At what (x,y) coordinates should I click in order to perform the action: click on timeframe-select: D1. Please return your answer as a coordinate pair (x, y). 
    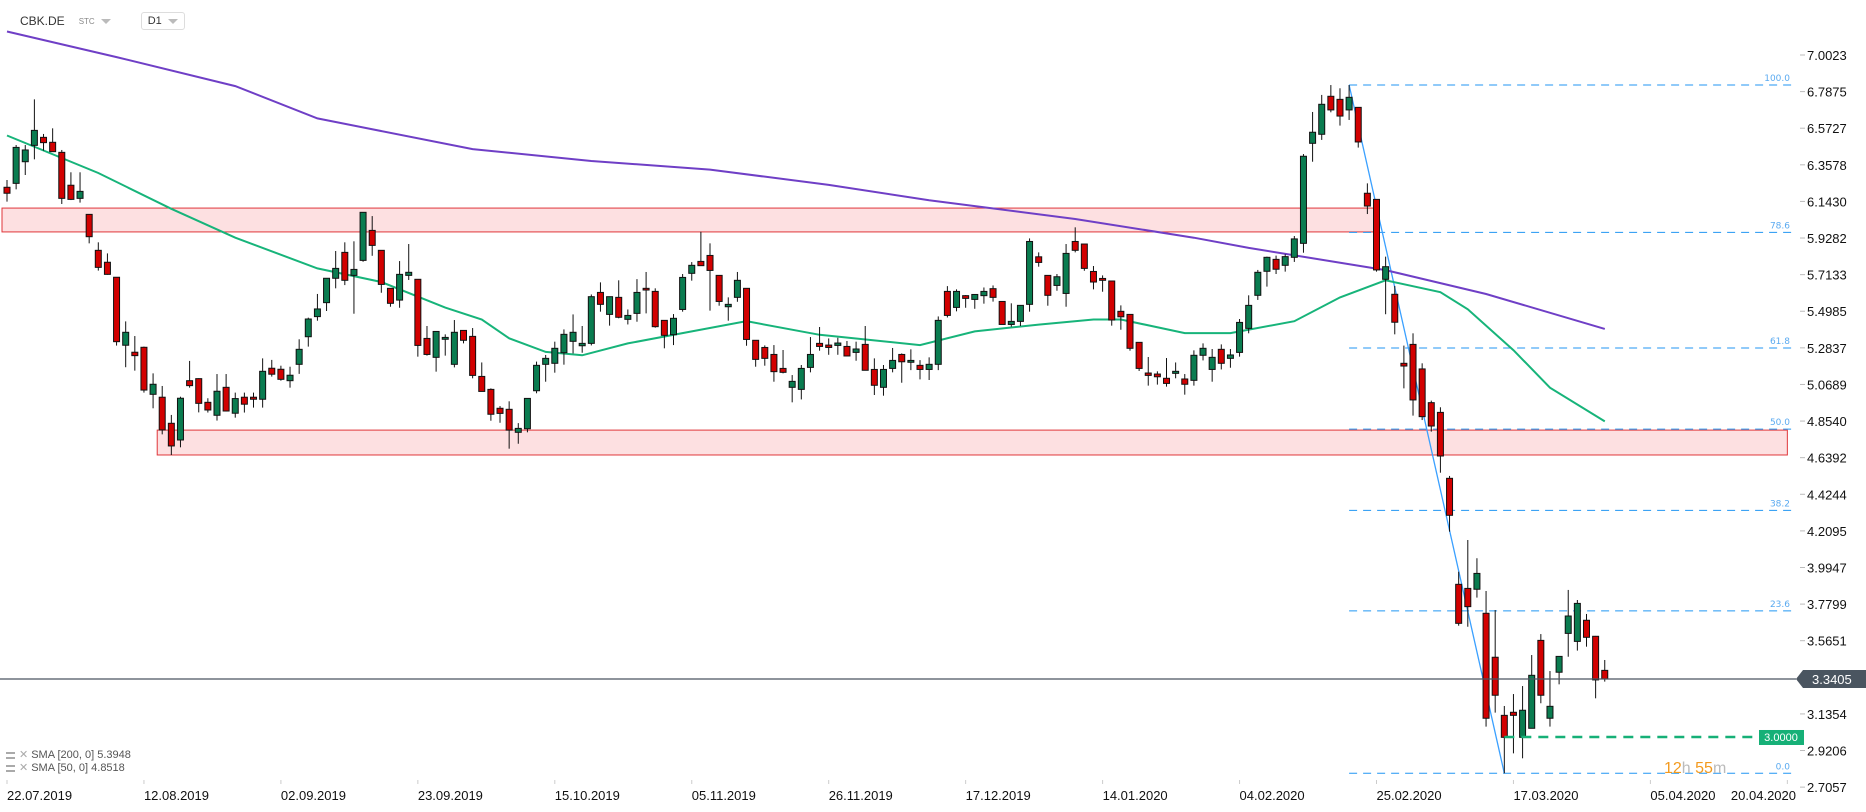
    Looking at the image, I should click on (162, 21).